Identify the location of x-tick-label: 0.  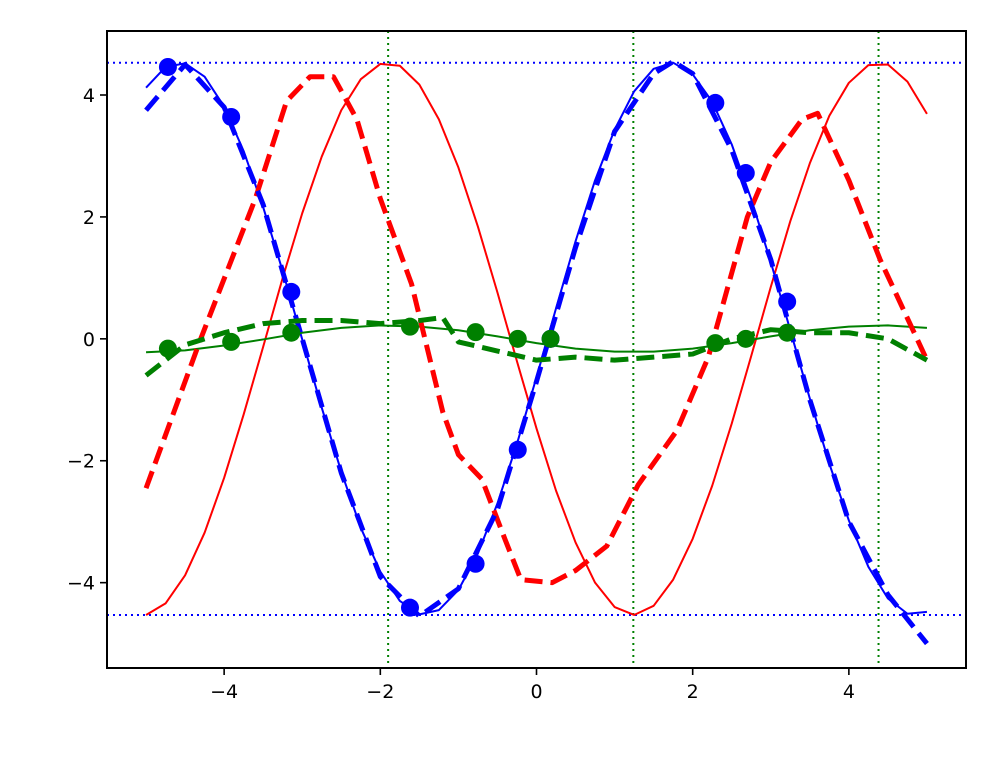
(536, 692).